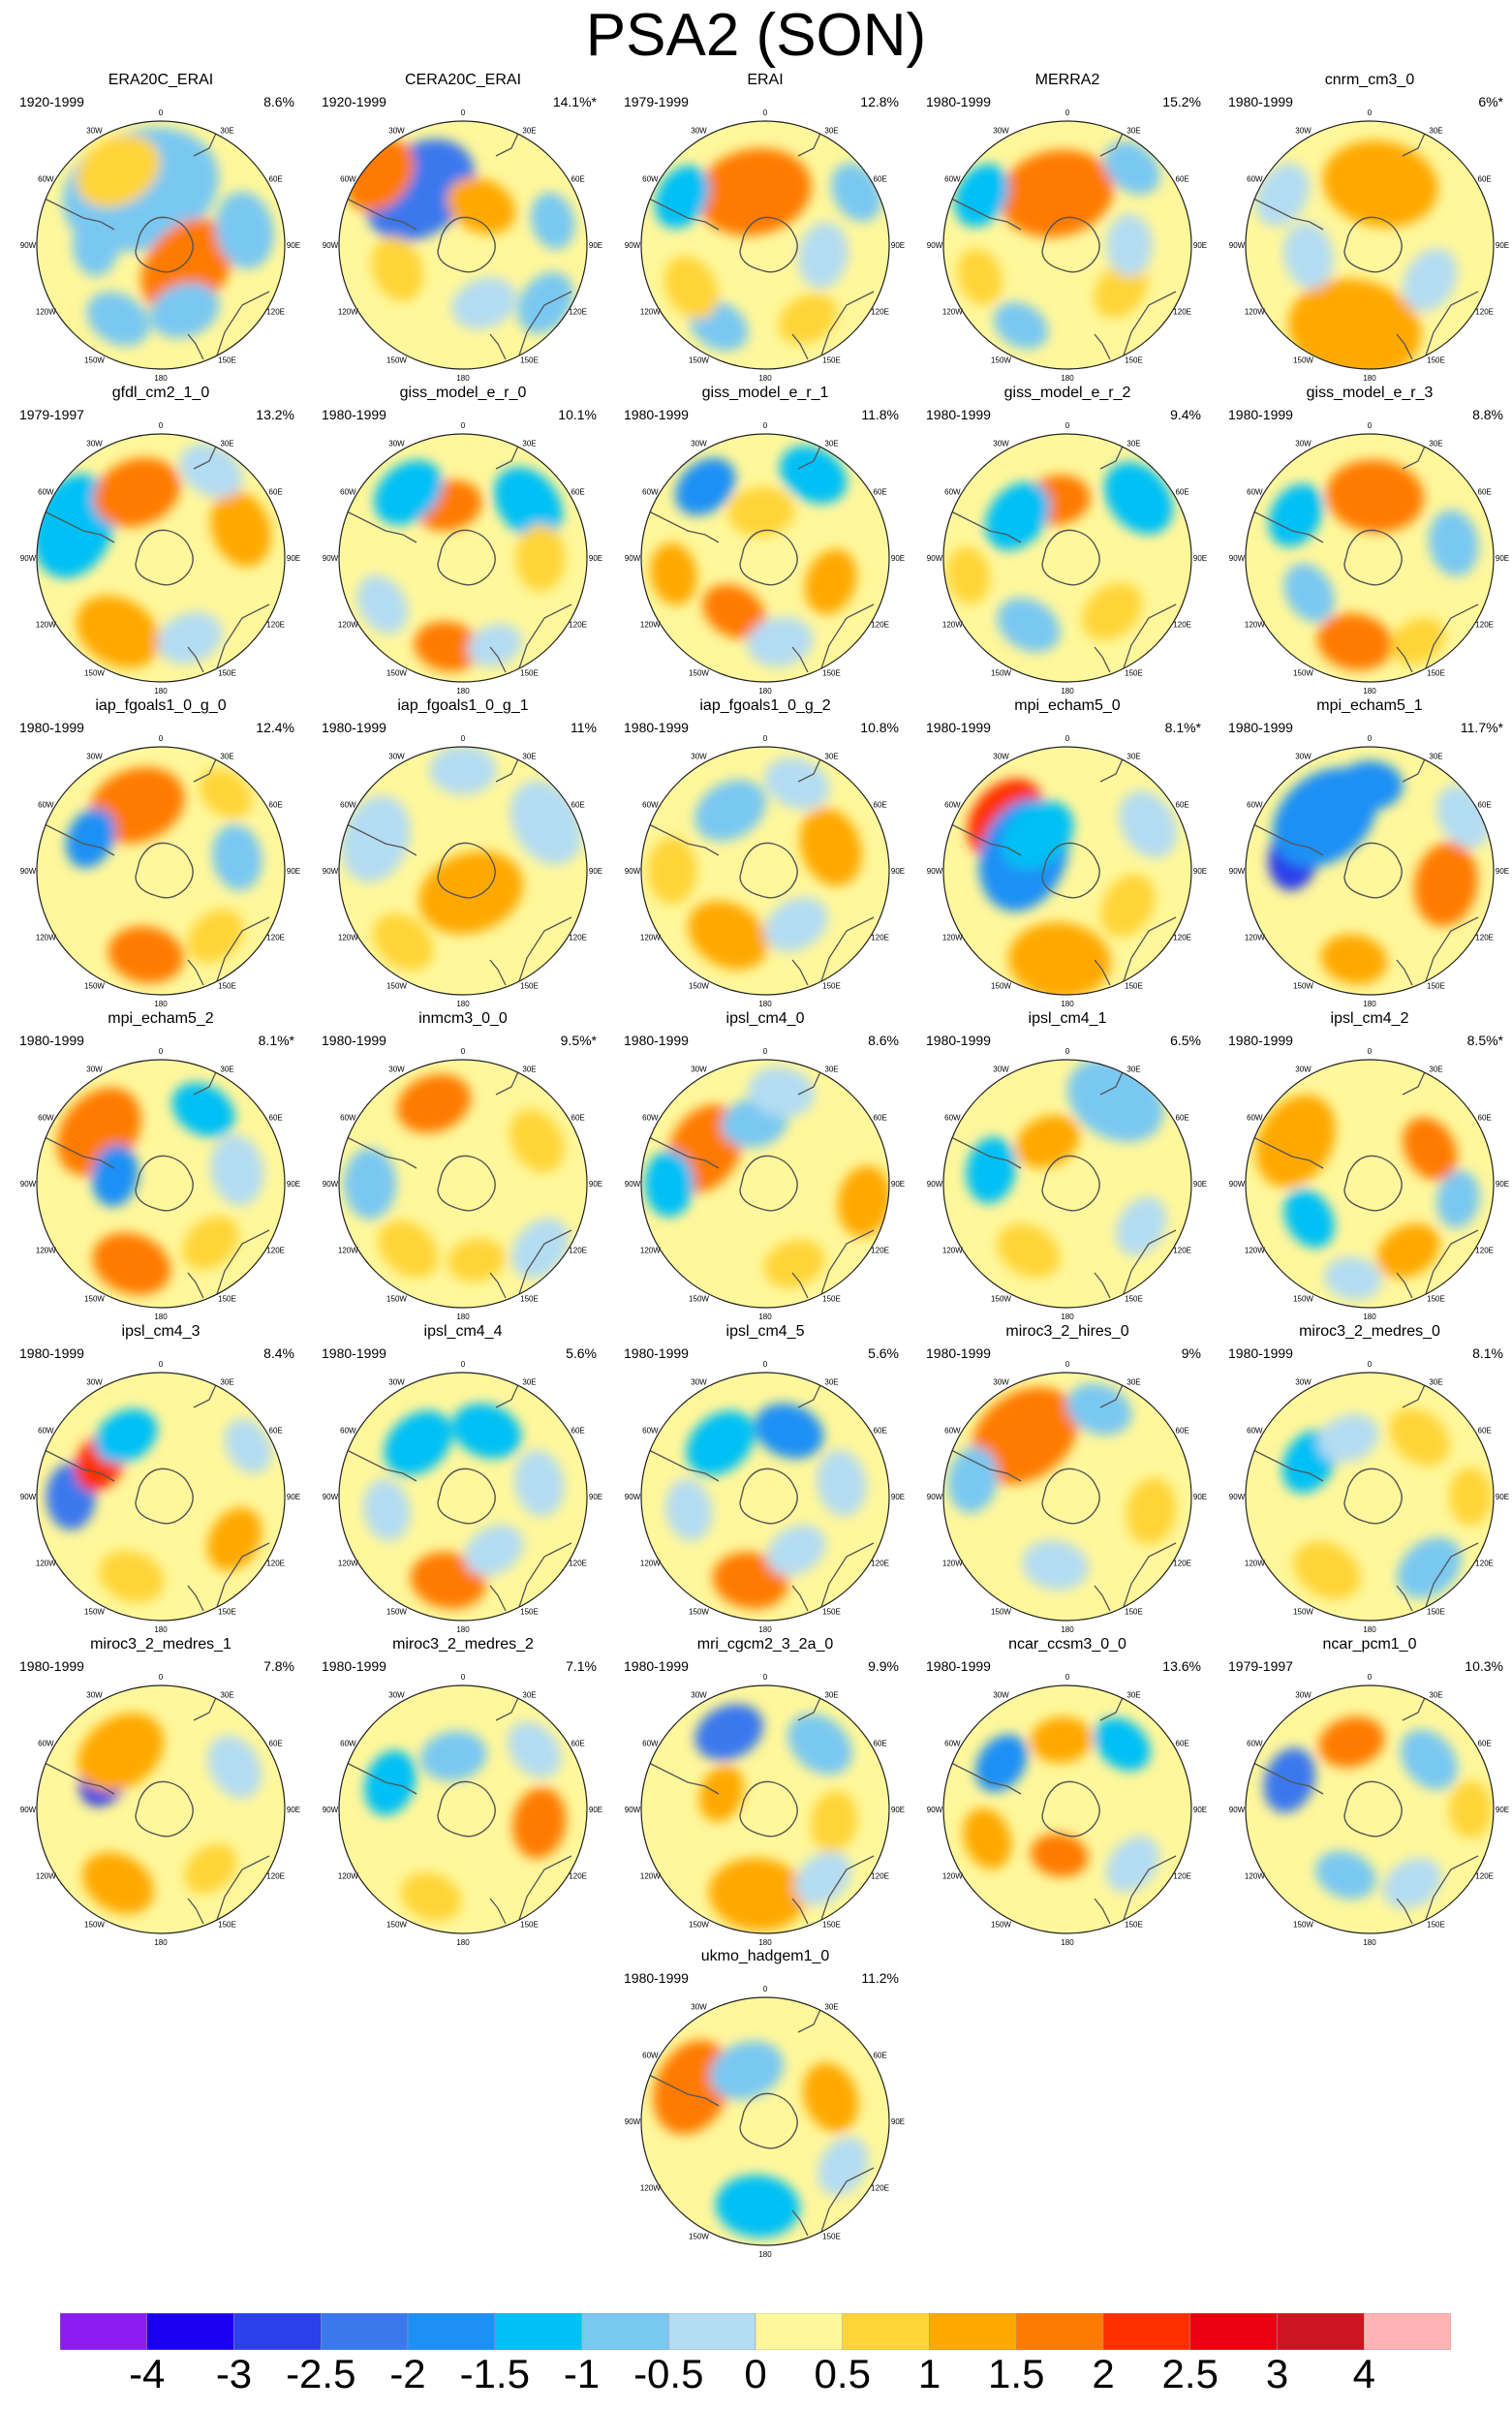 This screenshot has width=1512, height=2410. I want to click on panel-percent: 9.5%*, so click(578, 1040).